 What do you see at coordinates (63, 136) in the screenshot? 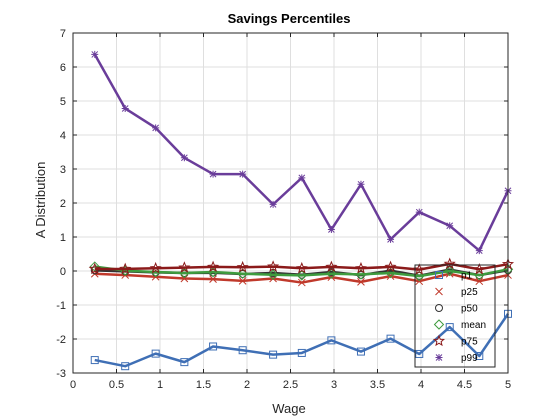
I see `y-tick-label: 4` at bounding box center [63, 136].